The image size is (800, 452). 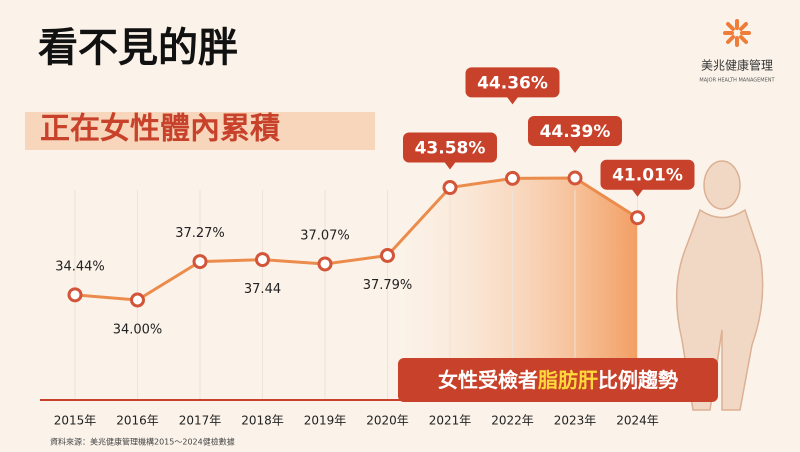 I want to click on source: 資料來源：美兆健康管理機構2015～2024健檢數據, so click(x=142, y=442).